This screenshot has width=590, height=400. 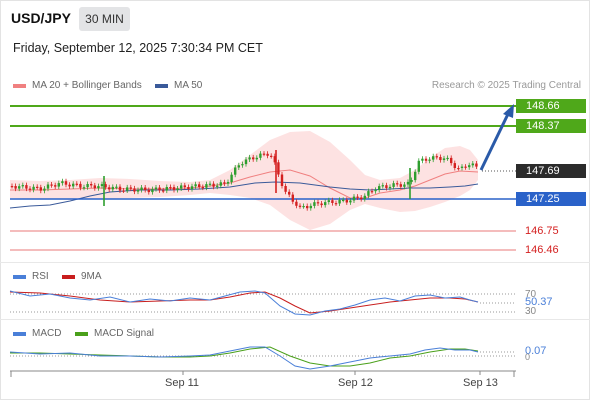 What do you see at coordinates (87, 85) in the screenshot?
I see `legend-ma20-label: MA 20 + Bollinger Bands` at bounding box center [87, 85].